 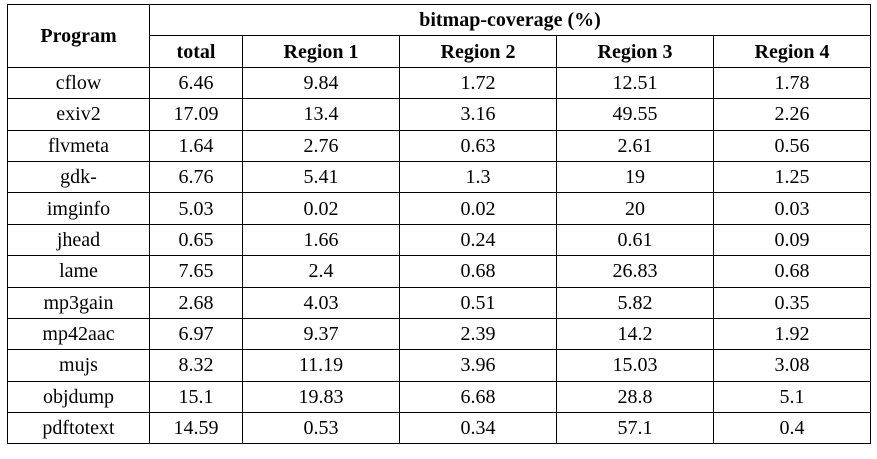 What do you see at coordinates (635, 302) in the screenshot?
I see `region-3-cell: 5.82` at bounding box center [635, 302].